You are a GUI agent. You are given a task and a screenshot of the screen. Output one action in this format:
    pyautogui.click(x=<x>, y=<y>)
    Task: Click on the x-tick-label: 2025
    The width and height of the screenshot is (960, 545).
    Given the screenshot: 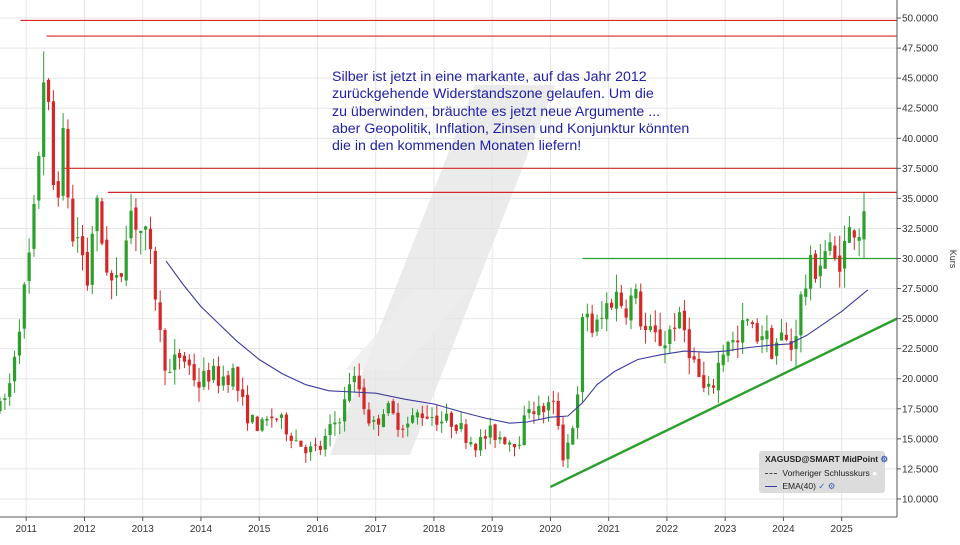 What is the action you would take?
    pyautogui.click(x=842, y=529)
    